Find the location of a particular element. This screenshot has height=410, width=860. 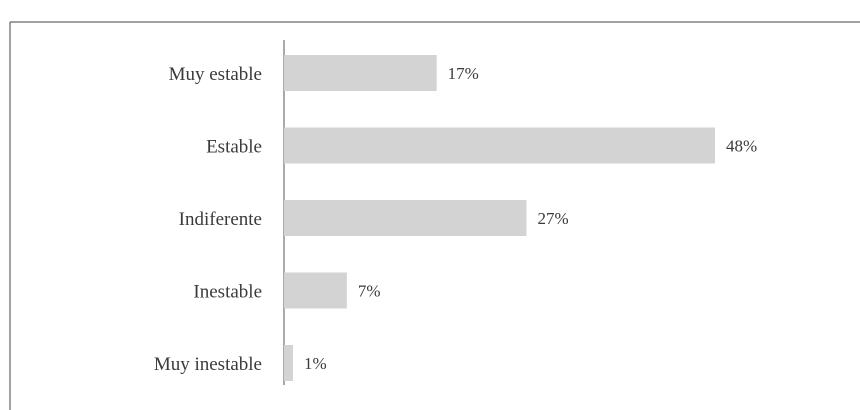

category-label: Muy estable is located at coordinates (215, 74).